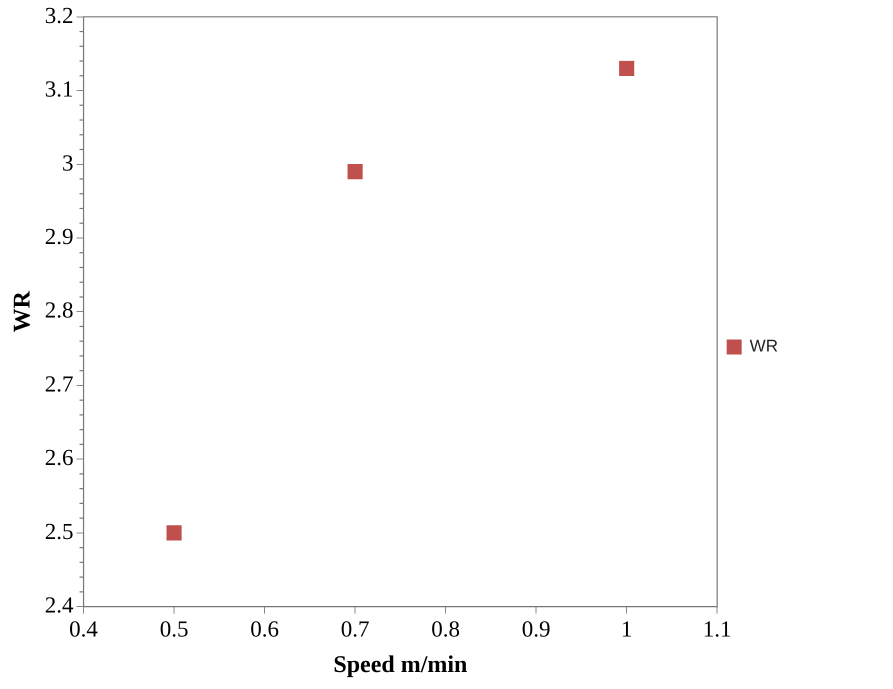 Image resolution: width=893 pixels, height=689 pixels. I want to click on y-tick-label: 2.8, so click(59, 310).